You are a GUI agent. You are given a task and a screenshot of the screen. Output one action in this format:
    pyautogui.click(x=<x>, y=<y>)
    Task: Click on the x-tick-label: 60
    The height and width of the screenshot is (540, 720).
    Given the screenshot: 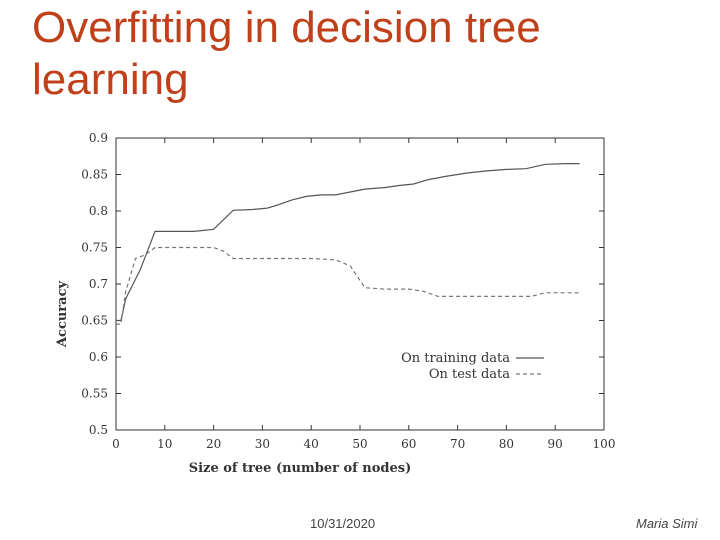 What is the action you would take?
    pyautogui.click(x=408, y=444)
    